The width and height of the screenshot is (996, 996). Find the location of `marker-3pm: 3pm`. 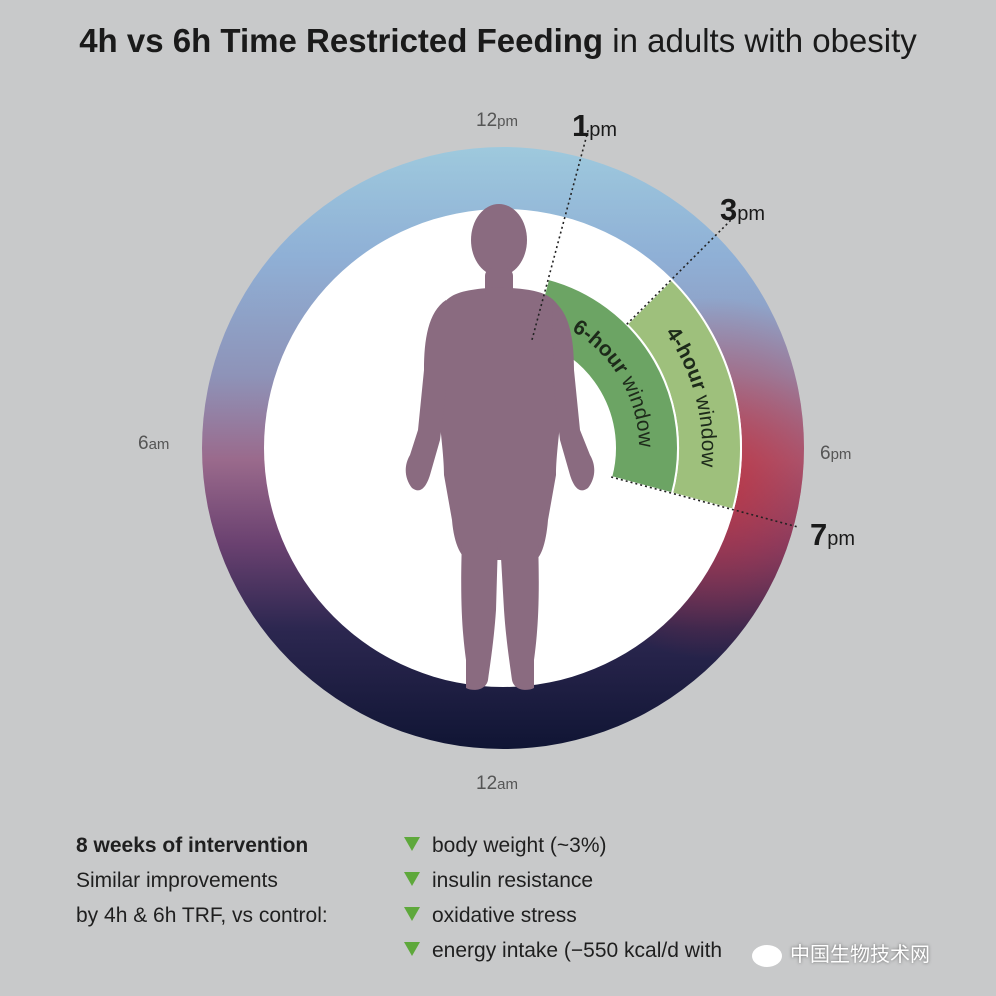

marker-3pm: 3pm is located at coordinates (742, 209).